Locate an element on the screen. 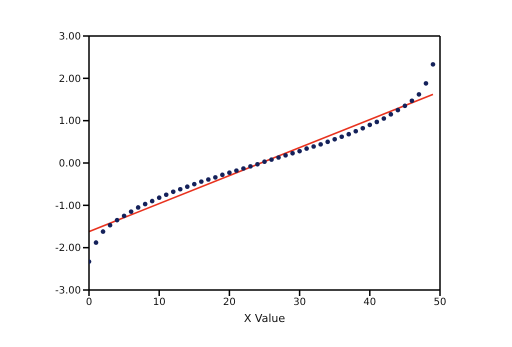  y-tick-label: -1.00 is located at coordinates (68, 206).